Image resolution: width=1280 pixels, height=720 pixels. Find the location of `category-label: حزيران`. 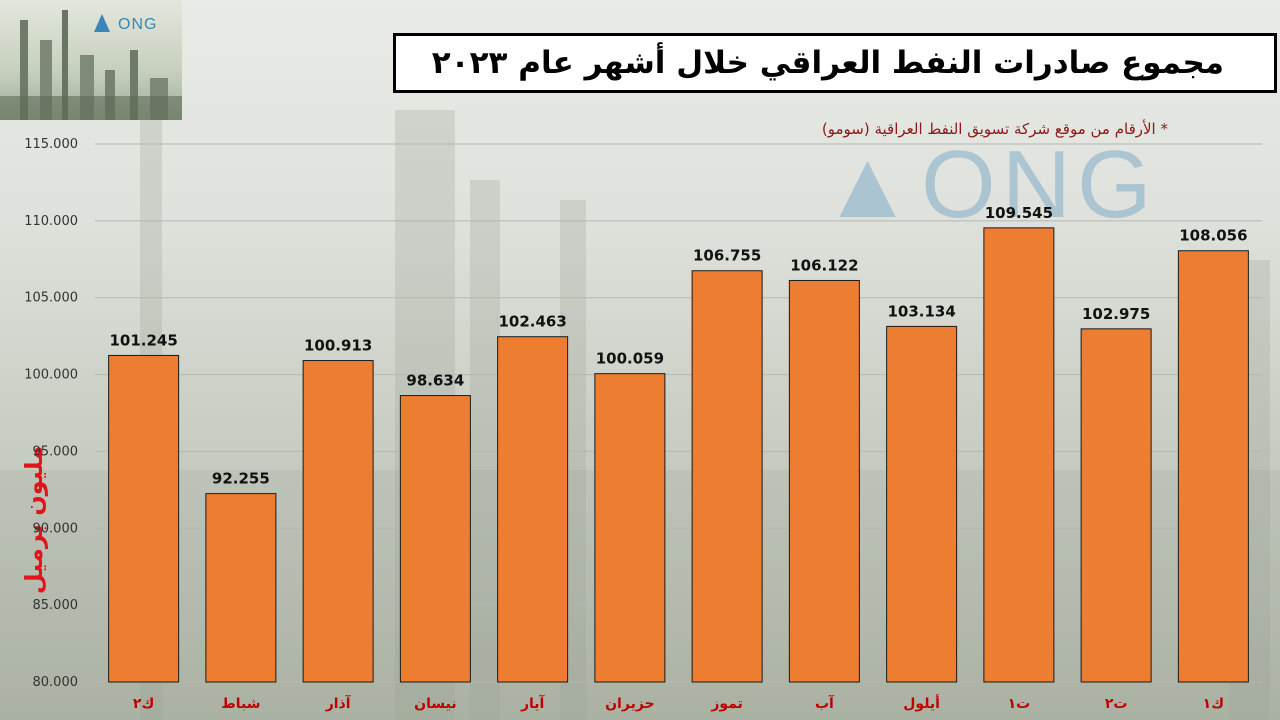

category-label: حزيران is located at coordinates (630, 704).